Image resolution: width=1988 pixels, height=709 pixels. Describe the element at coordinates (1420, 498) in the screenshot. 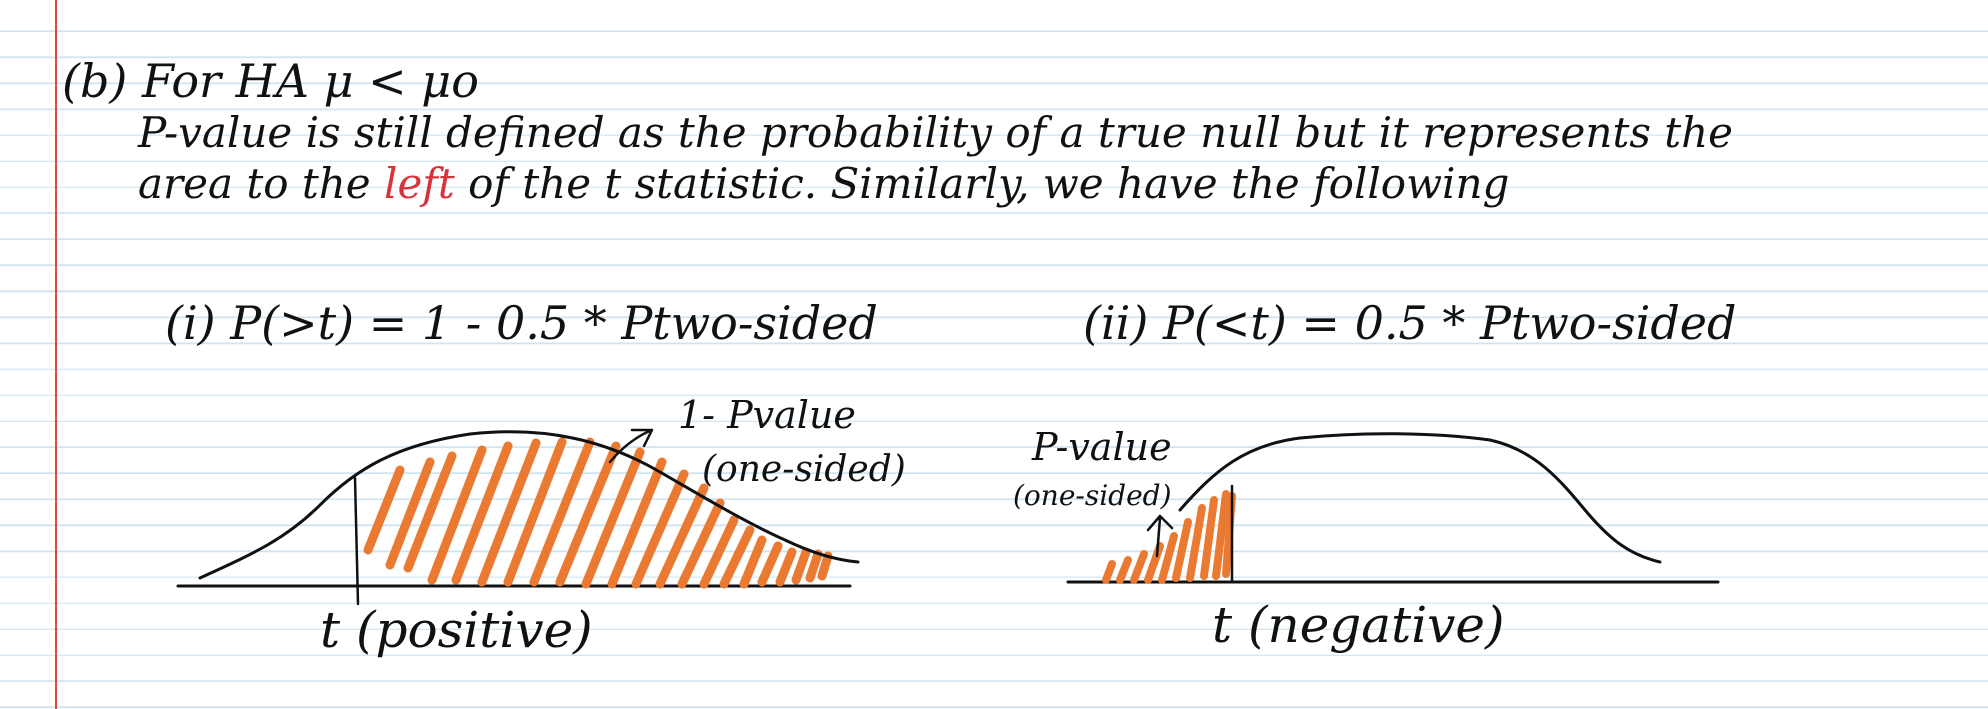

I see `right-density-curve` at that location.